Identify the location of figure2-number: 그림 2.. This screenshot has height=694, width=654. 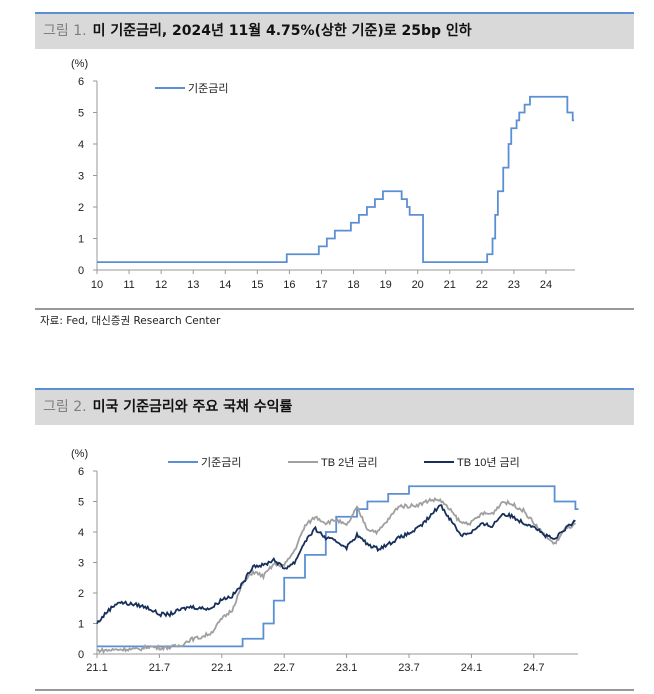
(65, 407).